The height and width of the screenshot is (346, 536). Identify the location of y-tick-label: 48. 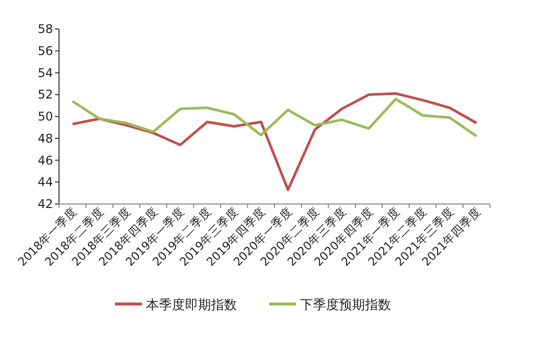
(45, 138).